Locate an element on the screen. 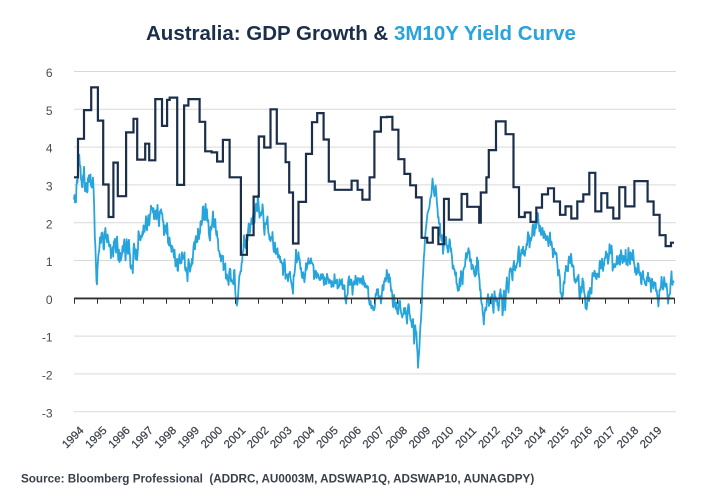 The width and height of the screenshot is (720, 500). svg-text: -3 is located at coordinates (47, 413).